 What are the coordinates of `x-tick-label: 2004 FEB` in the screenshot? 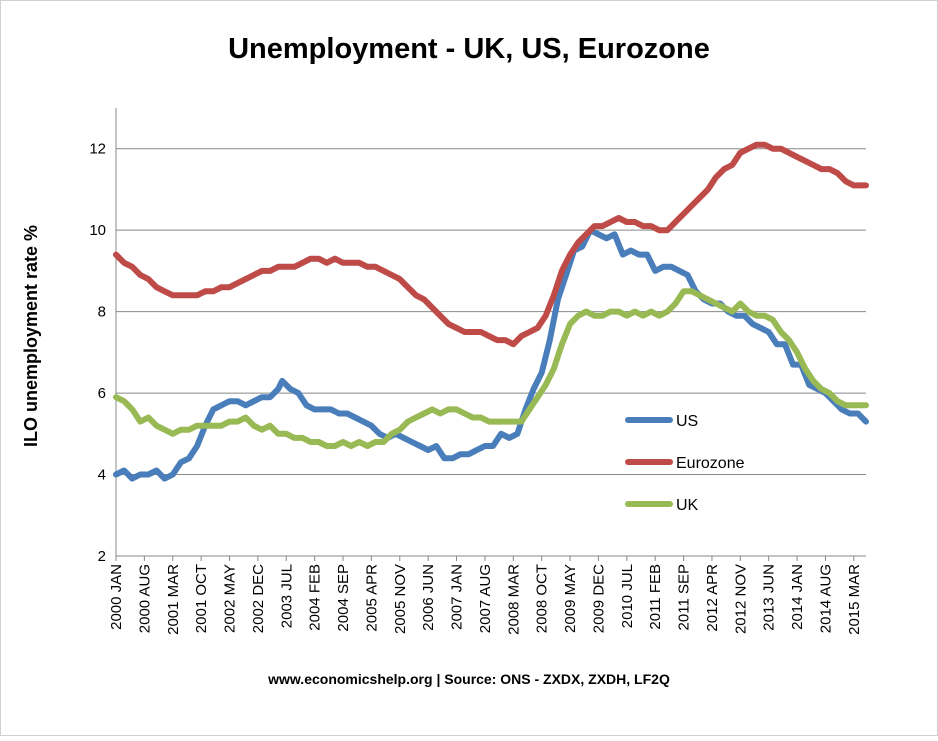 It's located at (315, 597).